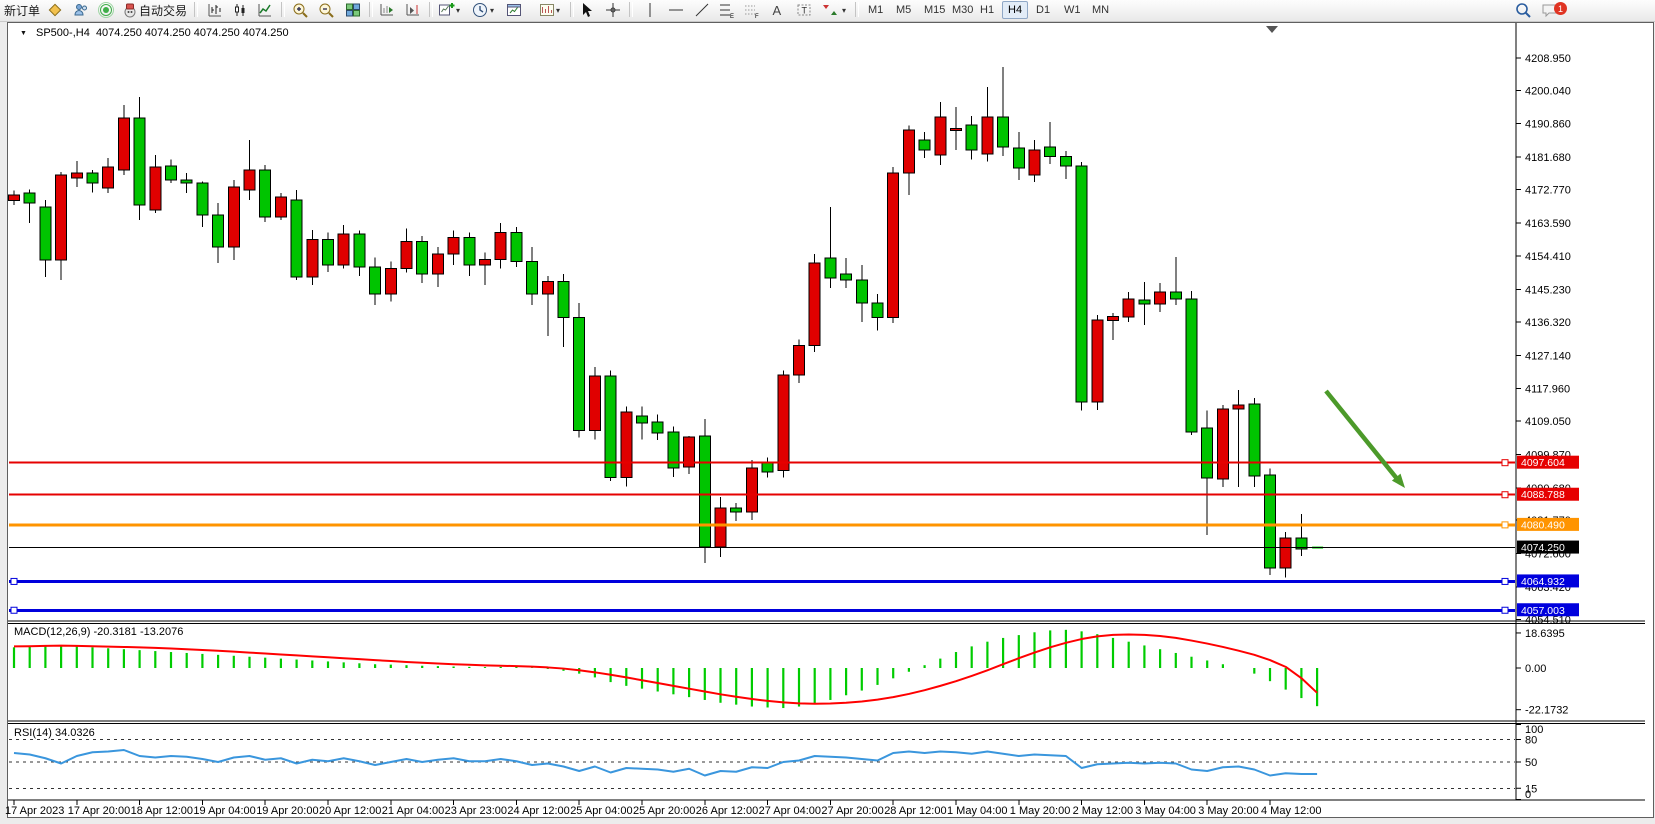 The width and height of the screenshot is (1655, 824). What do you see at coordinates (387, 10) in the screenshot?
I see `chart-shift-icon` at bounding box center [387, 10].